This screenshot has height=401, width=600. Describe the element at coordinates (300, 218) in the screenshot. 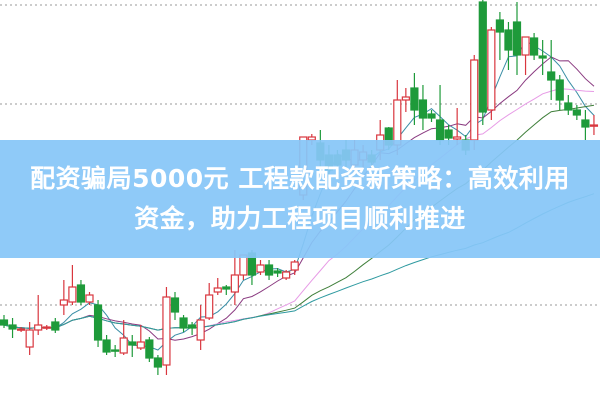

I see `headline-line-2: 资金，助力工程项目顺利推进` at that location.